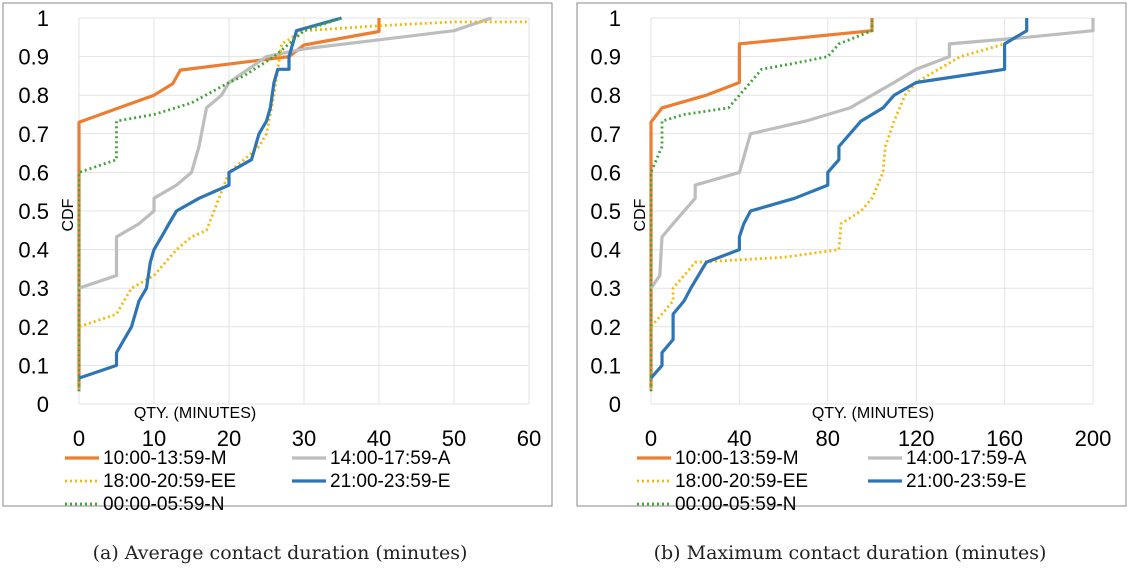 The height and width of the screenshot is (581, 1130). What do you see at coordinates (828, 438) in the screenshot?
I see `x-tick-label: 80` at bounding box center [828, 438].